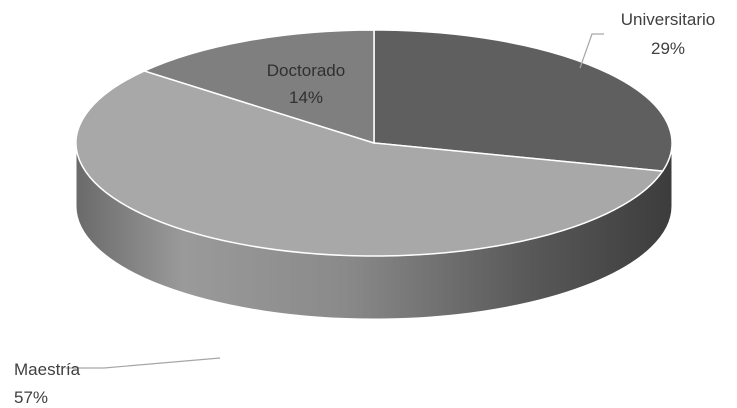 The width and height of the screenshot is (737, 408). Describe the element at coordinates (258, 87) in the screenshot. I see `pie-slice-doctorado` at that location.